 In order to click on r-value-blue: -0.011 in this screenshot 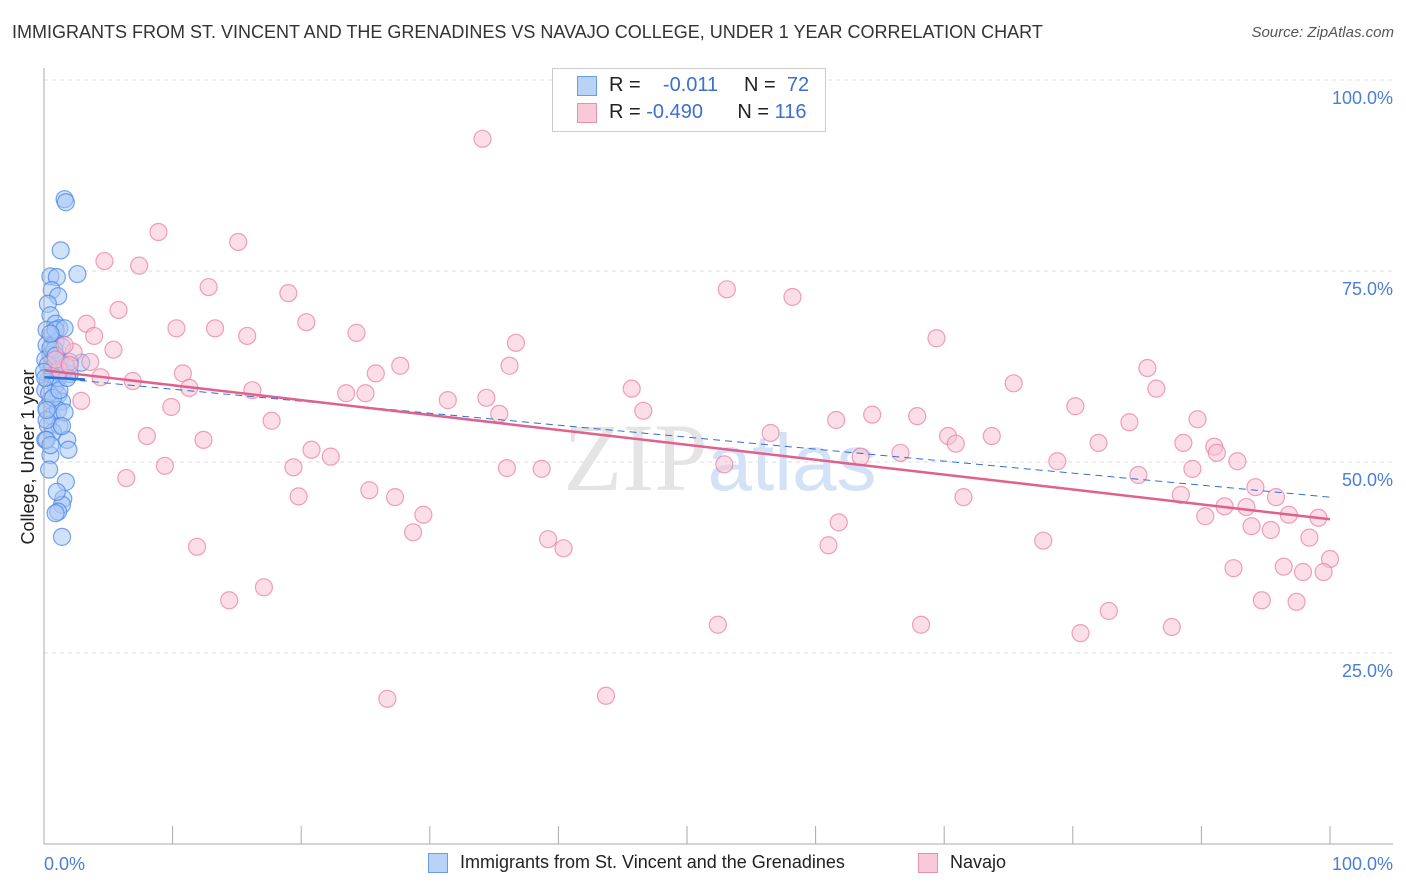, I will do `click(690, 85)`.